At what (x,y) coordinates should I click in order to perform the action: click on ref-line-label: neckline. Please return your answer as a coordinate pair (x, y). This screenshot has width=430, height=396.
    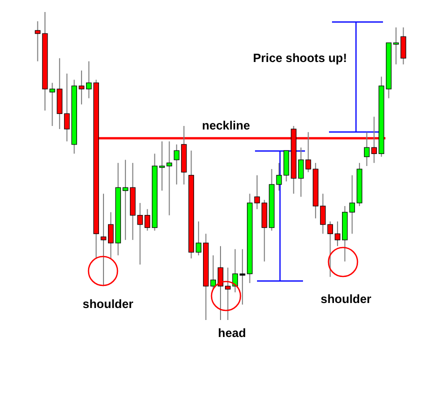
    Looking at the image, I should click on (226, 125).